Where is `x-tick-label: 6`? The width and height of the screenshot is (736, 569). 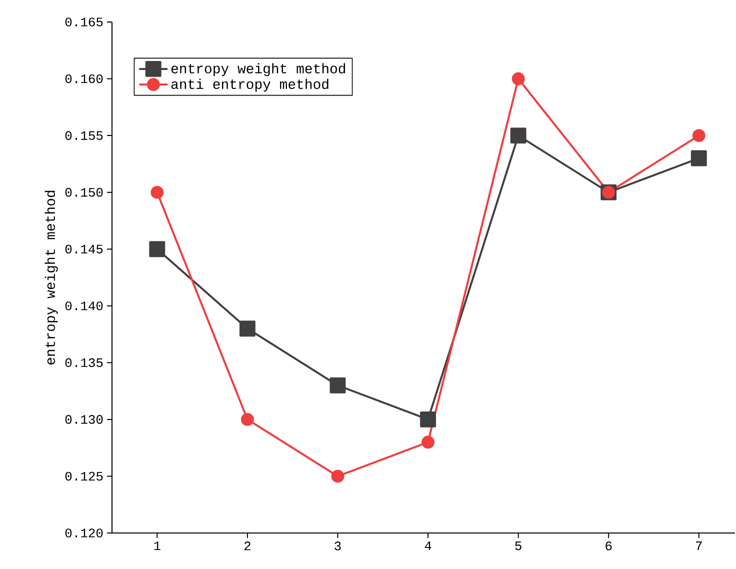 x-tick-label: 6 is located at coordinates (609, 546).